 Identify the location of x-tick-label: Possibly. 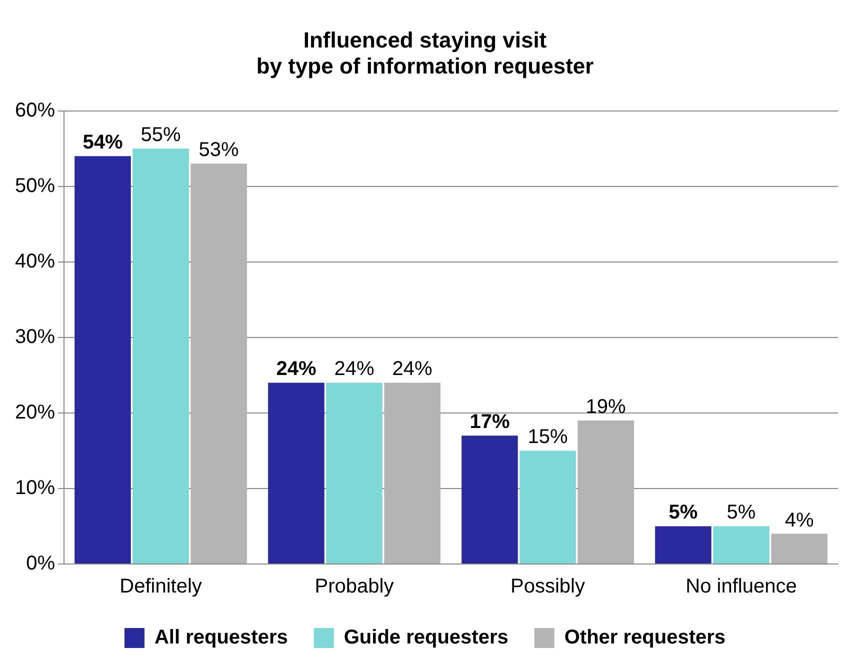
(548, 587).